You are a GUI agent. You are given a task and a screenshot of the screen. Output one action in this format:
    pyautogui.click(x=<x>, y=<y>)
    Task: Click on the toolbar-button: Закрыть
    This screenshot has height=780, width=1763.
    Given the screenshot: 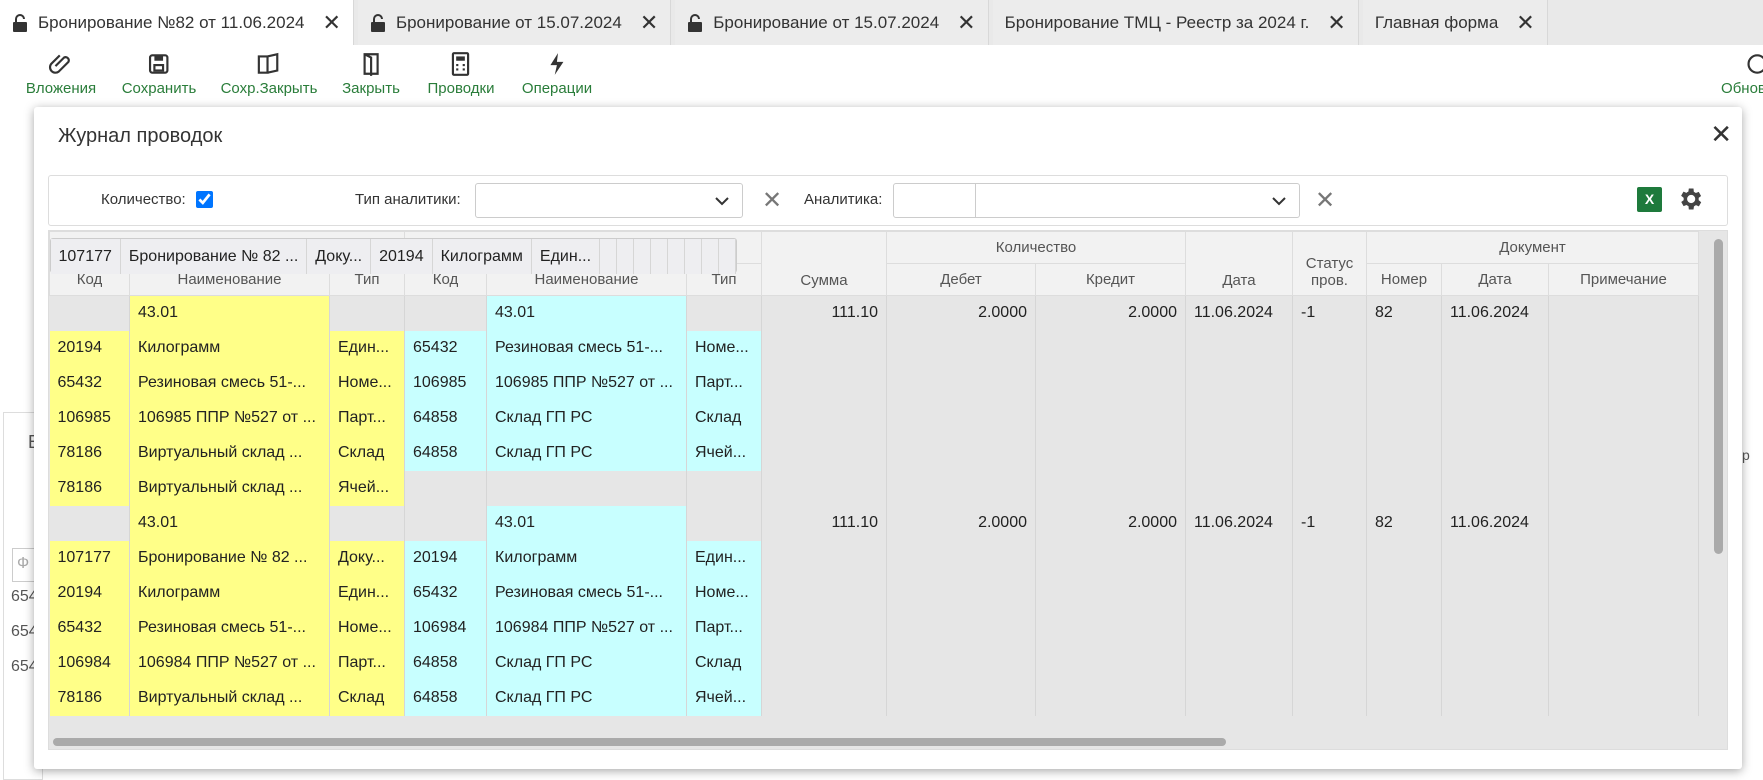 What is the action you would take?
    pyautogui.click(x=371, y=74)
    